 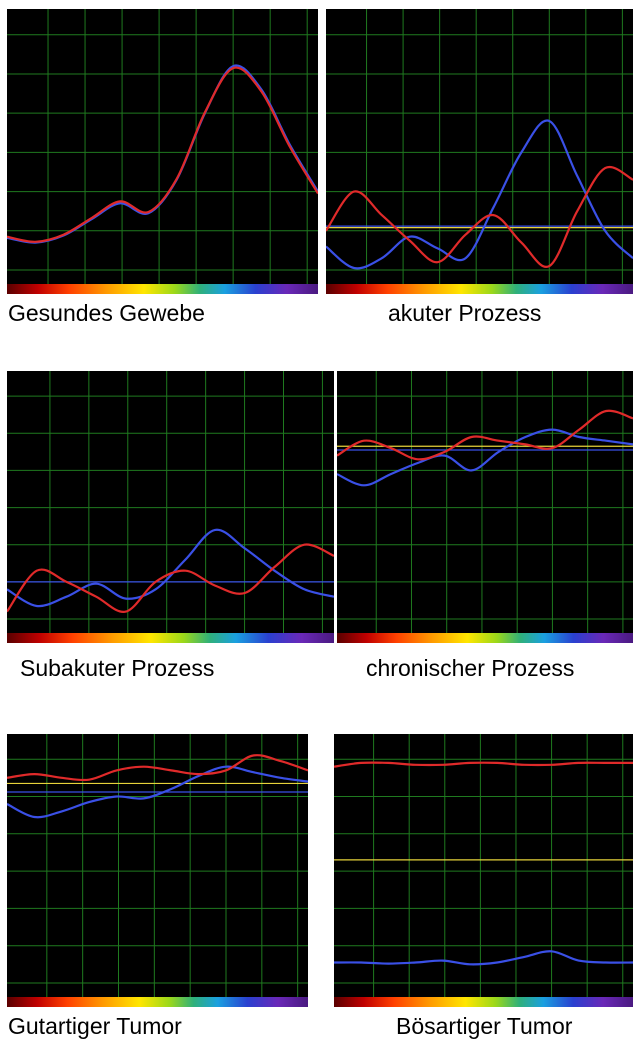 What do you see at coordinates (465, 313) in the screenshot?
I see `caption-acute: akuter Prozess` at bounding box center [465, 313].